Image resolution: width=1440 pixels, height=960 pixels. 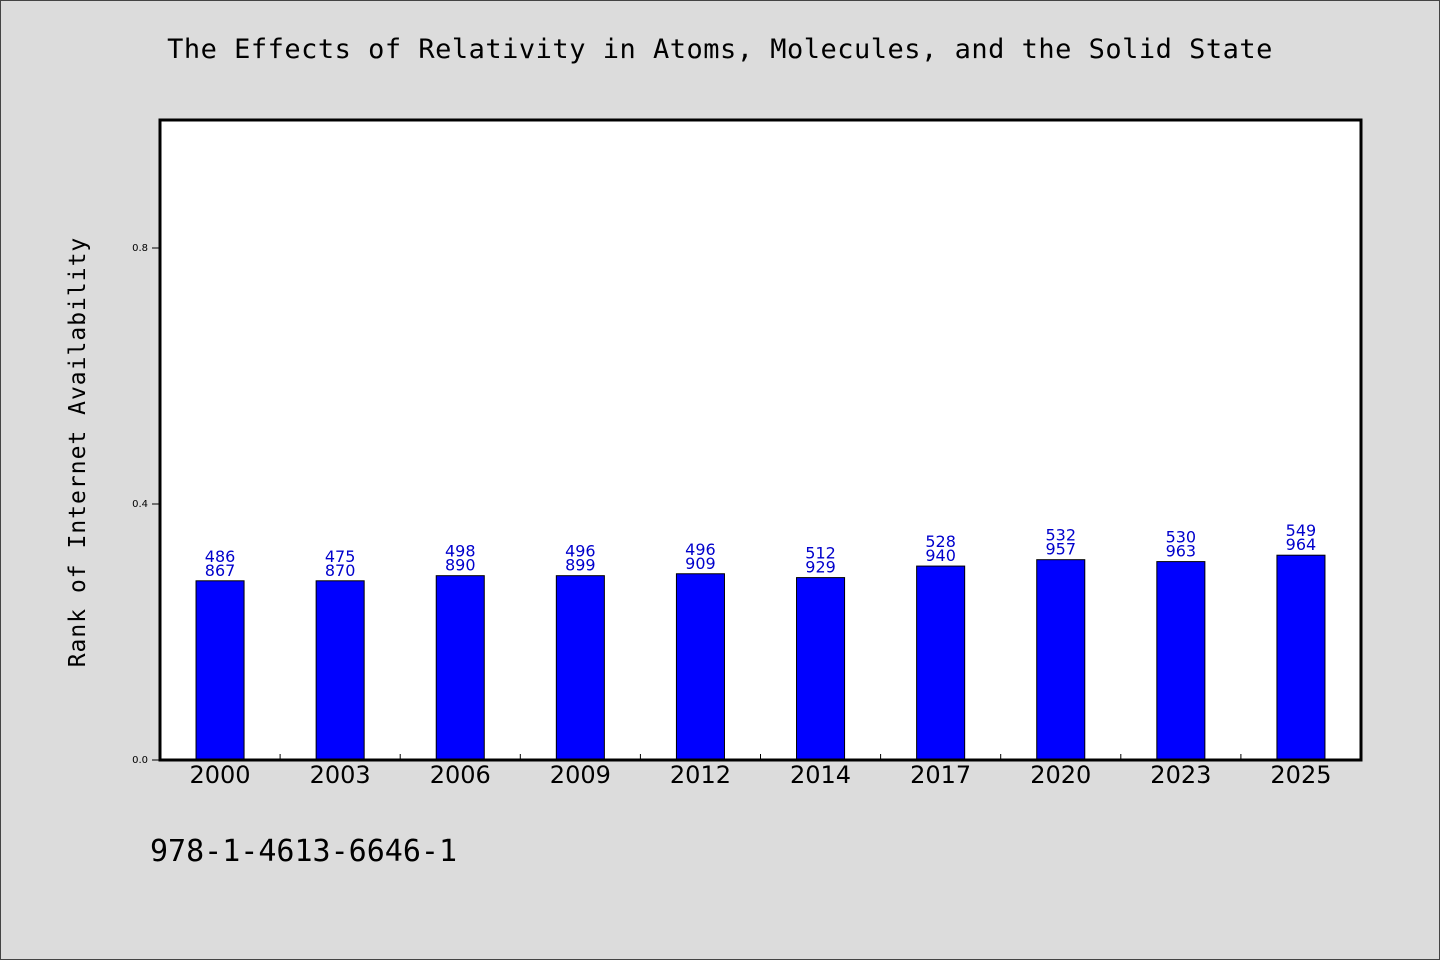 What do you see at coordinates (340, 775) in the screenshot?
I see `x-category-label: 2003` at bounding box center [340, 775].